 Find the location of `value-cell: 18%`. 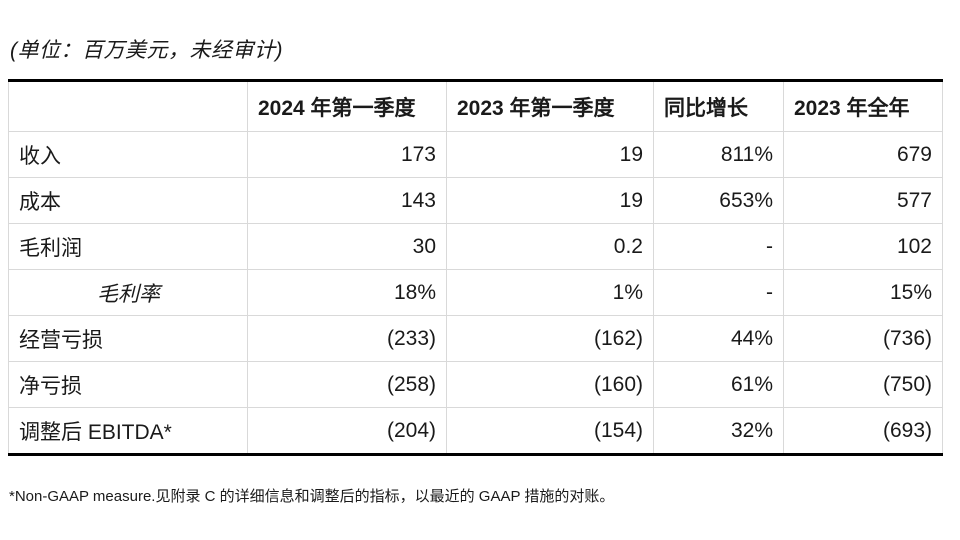

value-cell: 18% is located at coordinates (347, 292).